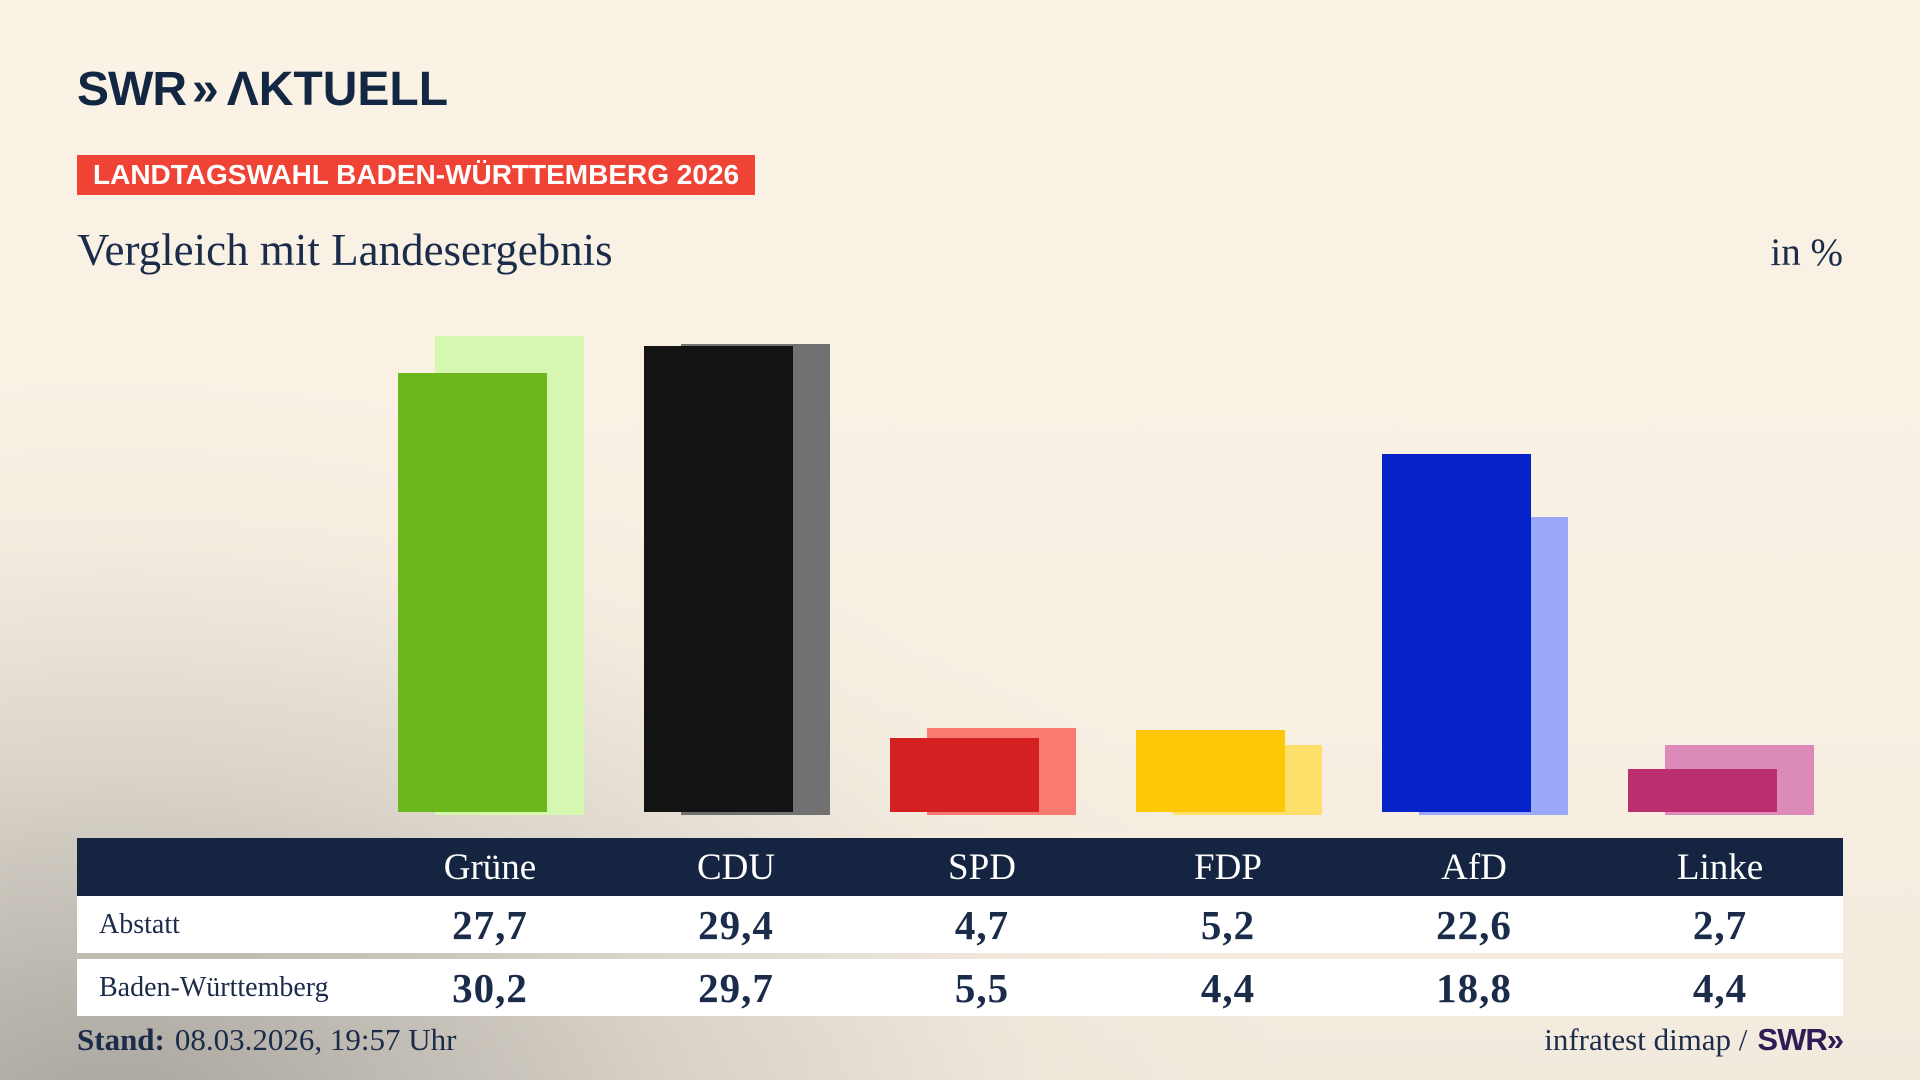 The height and width of the screenshot is (1080, 1920). I want to click on swr-logo-text: SWR, so click(132, 89).